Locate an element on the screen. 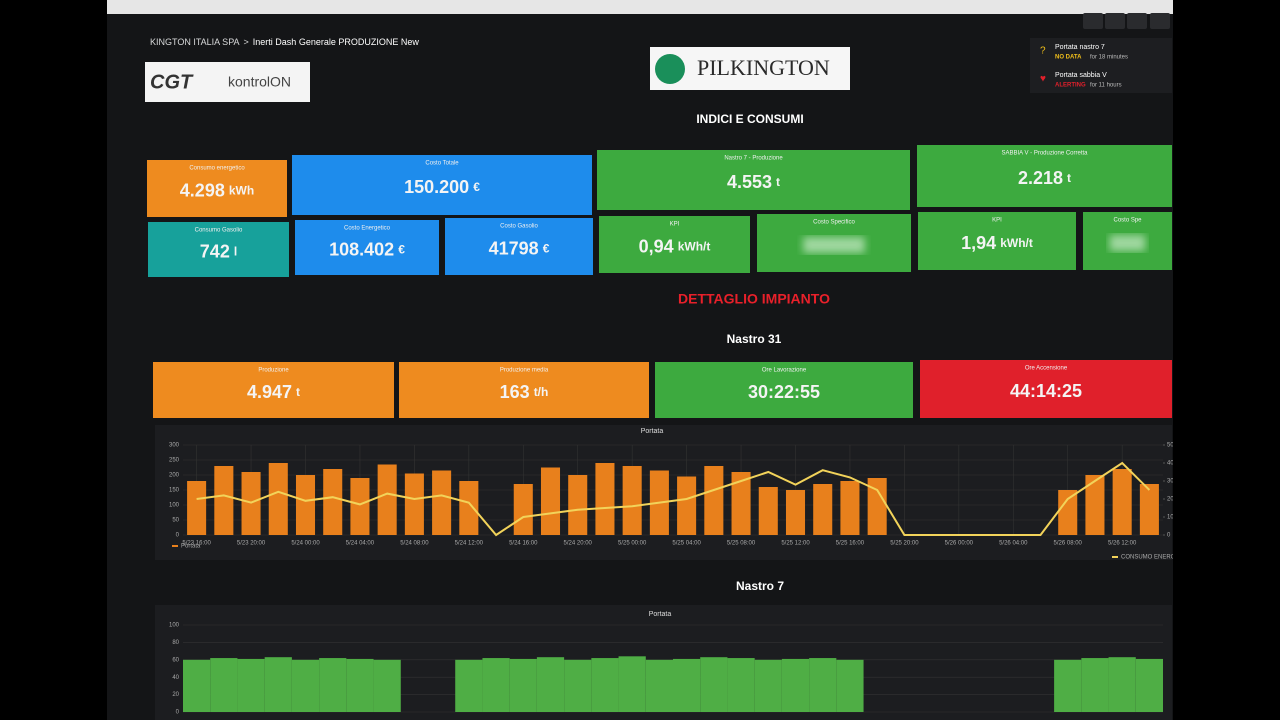 The height and width of the screenshot is (720, 1280). stat-value: 0,94 kWh/t is located at coordinates (675, 246).